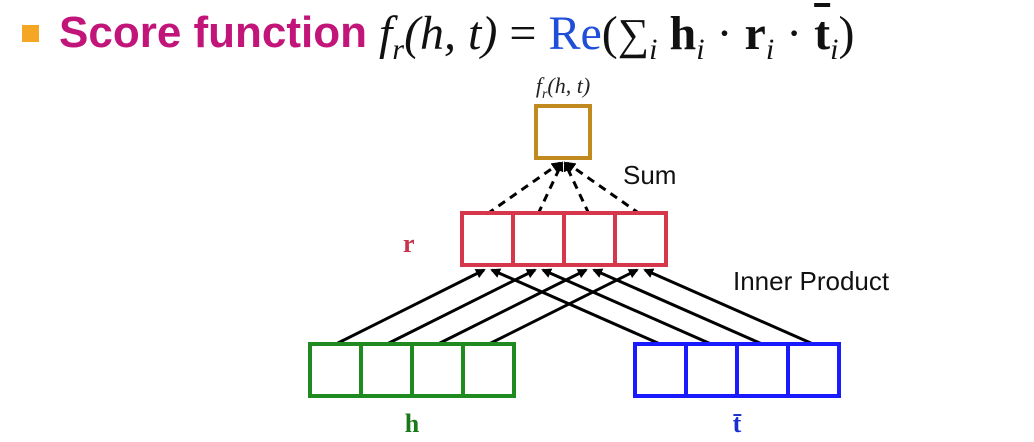 The height and width of the screenshot is (442, 1034). I want to click on t-vector, so click(737, 370).